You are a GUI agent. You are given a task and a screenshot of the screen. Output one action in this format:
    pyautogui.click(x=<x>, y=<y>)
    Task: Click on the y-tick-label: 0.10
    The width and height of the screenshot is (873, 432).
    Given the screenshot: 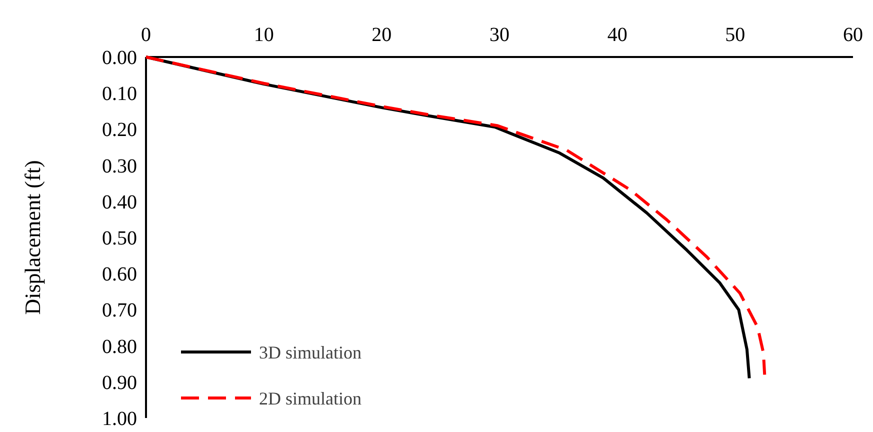 What is the action you would take?
    pyautogui.click(x=119, y=94)
    